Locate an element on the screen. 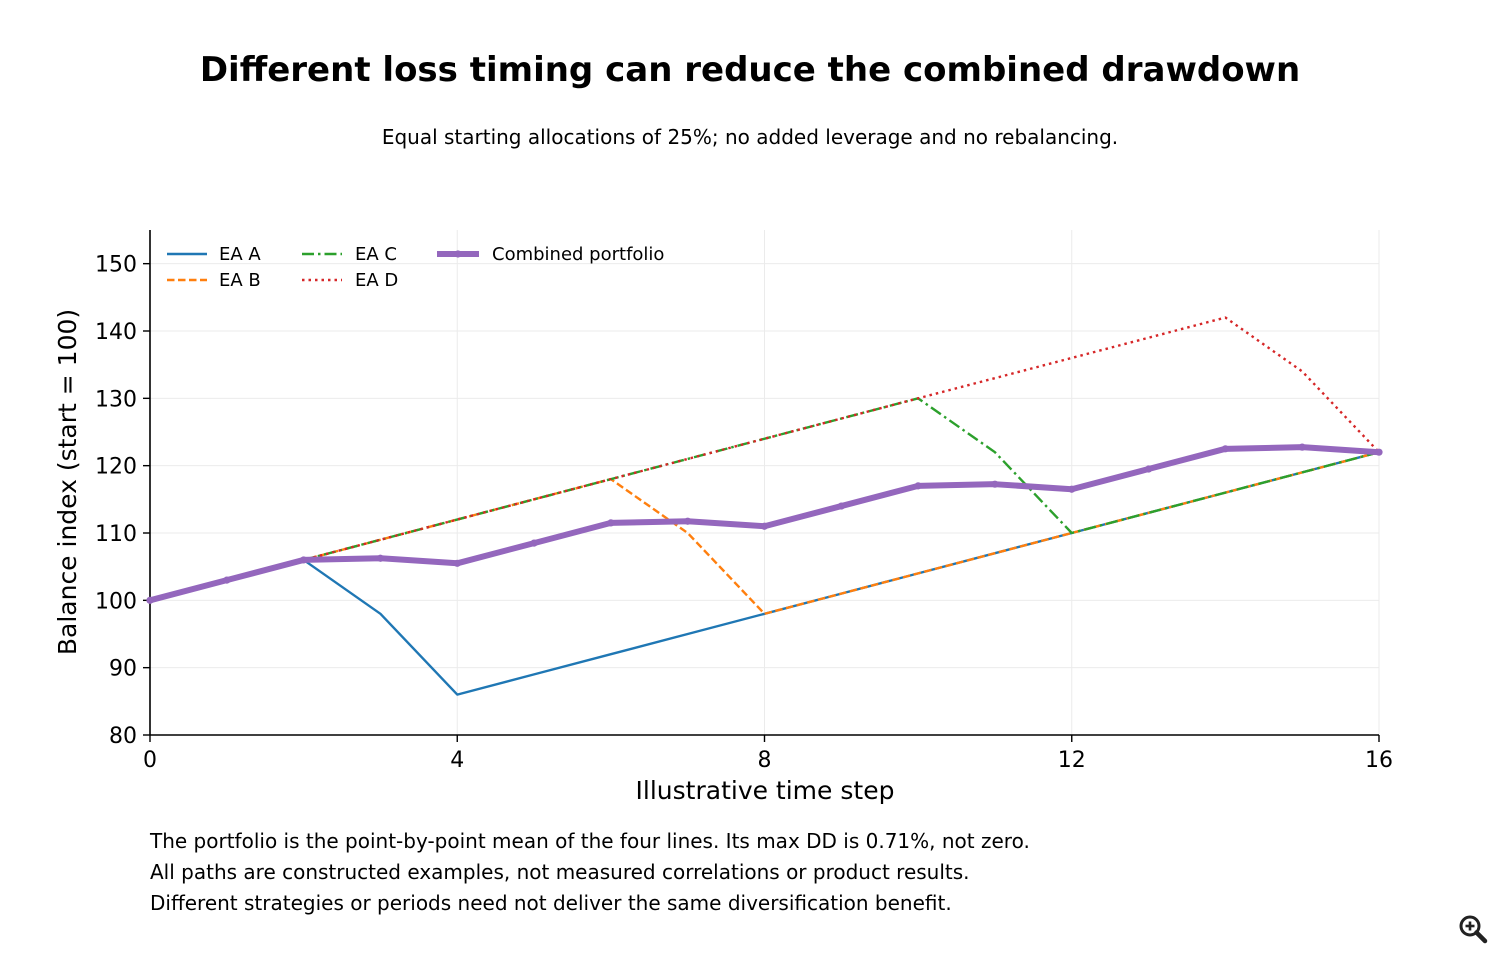  x-tick-label: 4 is located at coordinates (457, 760).